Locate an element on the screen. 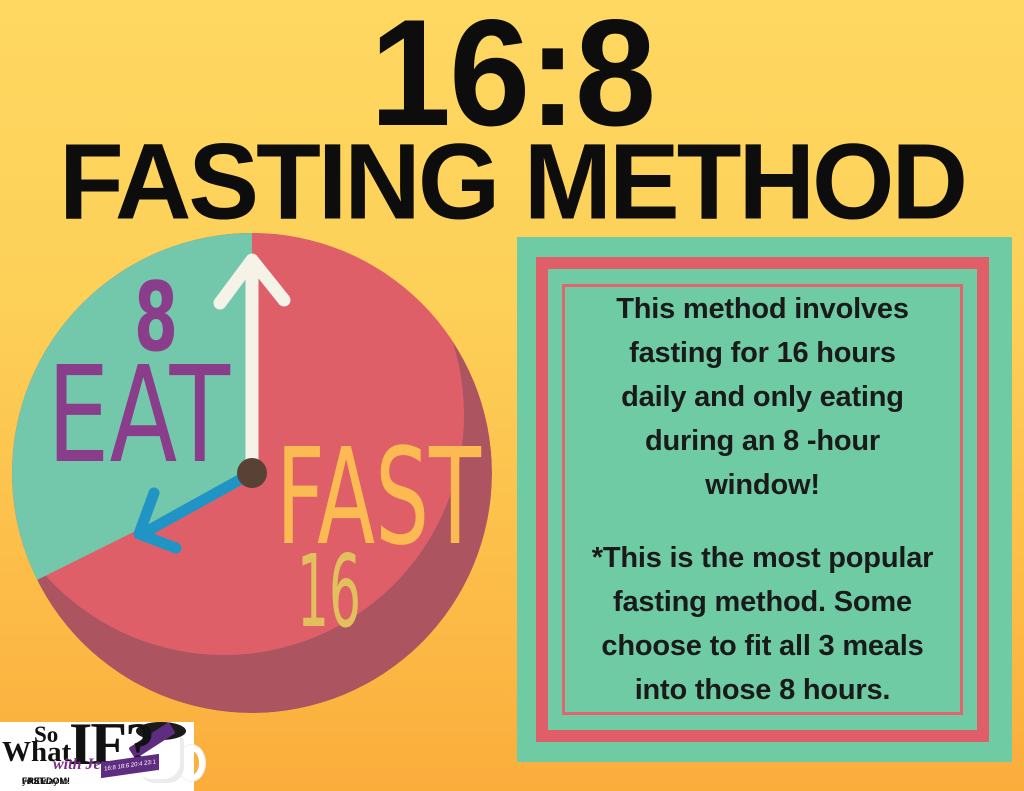 Image resolution: width=1024 pixels, height=791 pixels. clock-center-dot is located at coordinates (252, 473).